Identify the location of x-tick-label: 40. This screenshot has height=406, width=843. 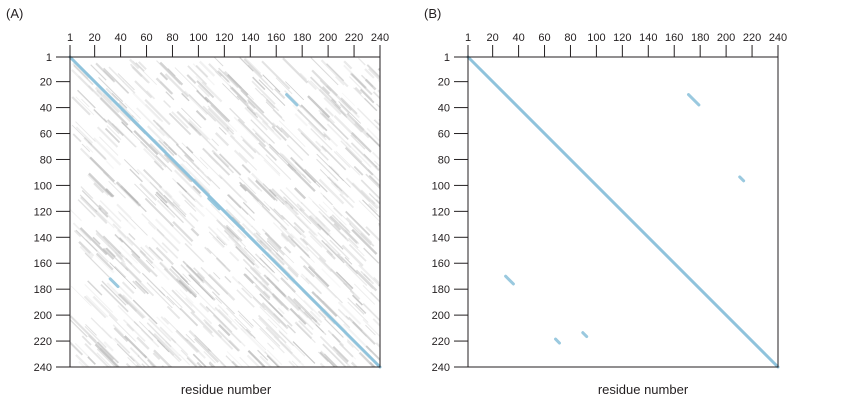
(518, 38).